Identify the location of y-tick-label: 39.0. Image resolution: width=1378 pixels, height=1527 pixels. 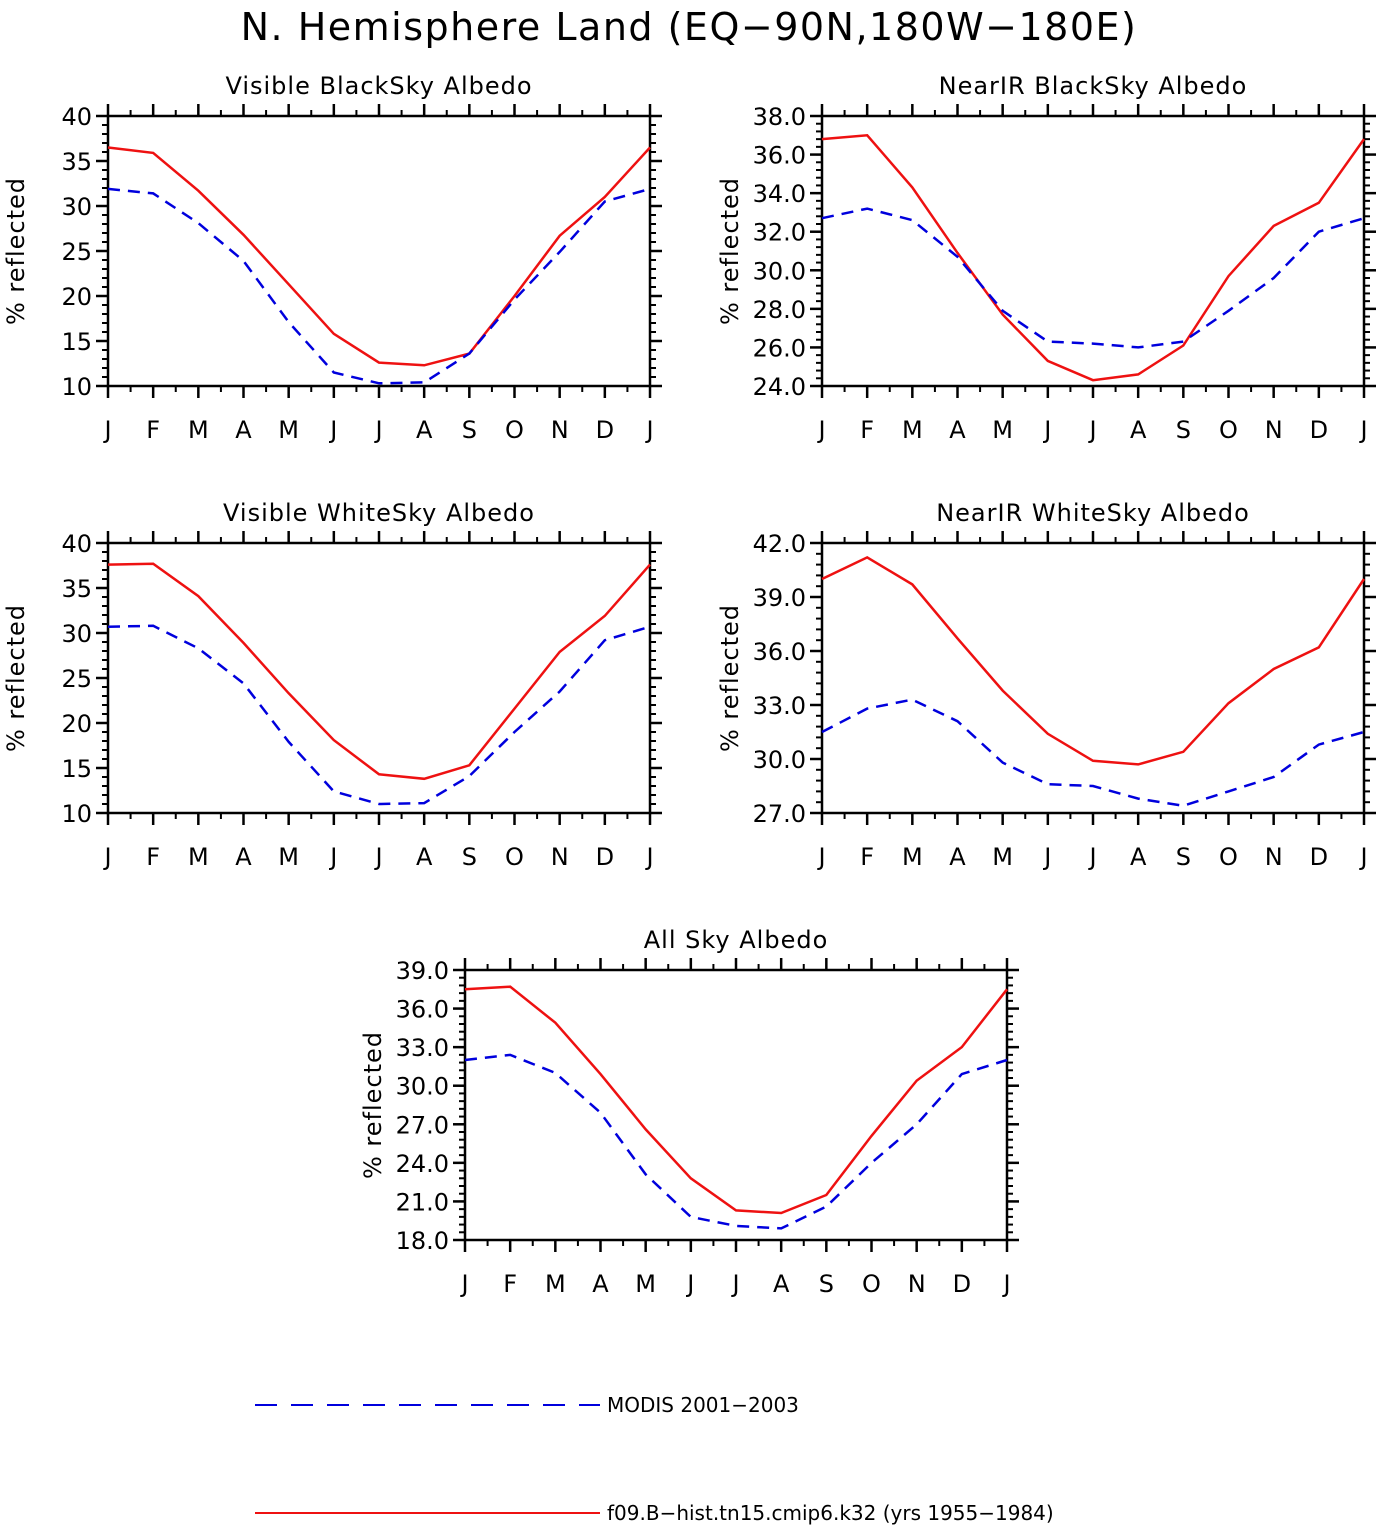
(779, 598).